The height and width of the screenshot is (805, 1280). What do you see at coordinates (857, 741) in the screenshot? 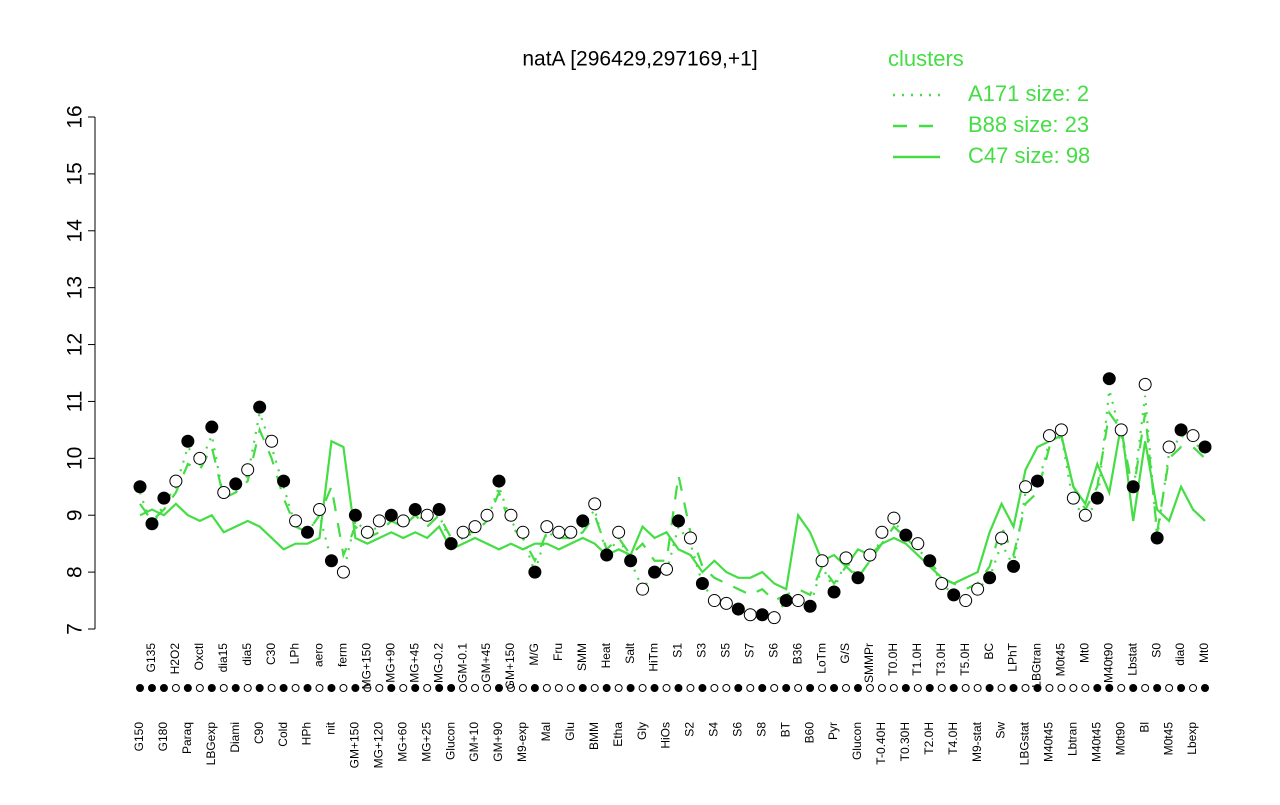
I see `x-tick-label: Glucon` at bounding box center [857, 741].